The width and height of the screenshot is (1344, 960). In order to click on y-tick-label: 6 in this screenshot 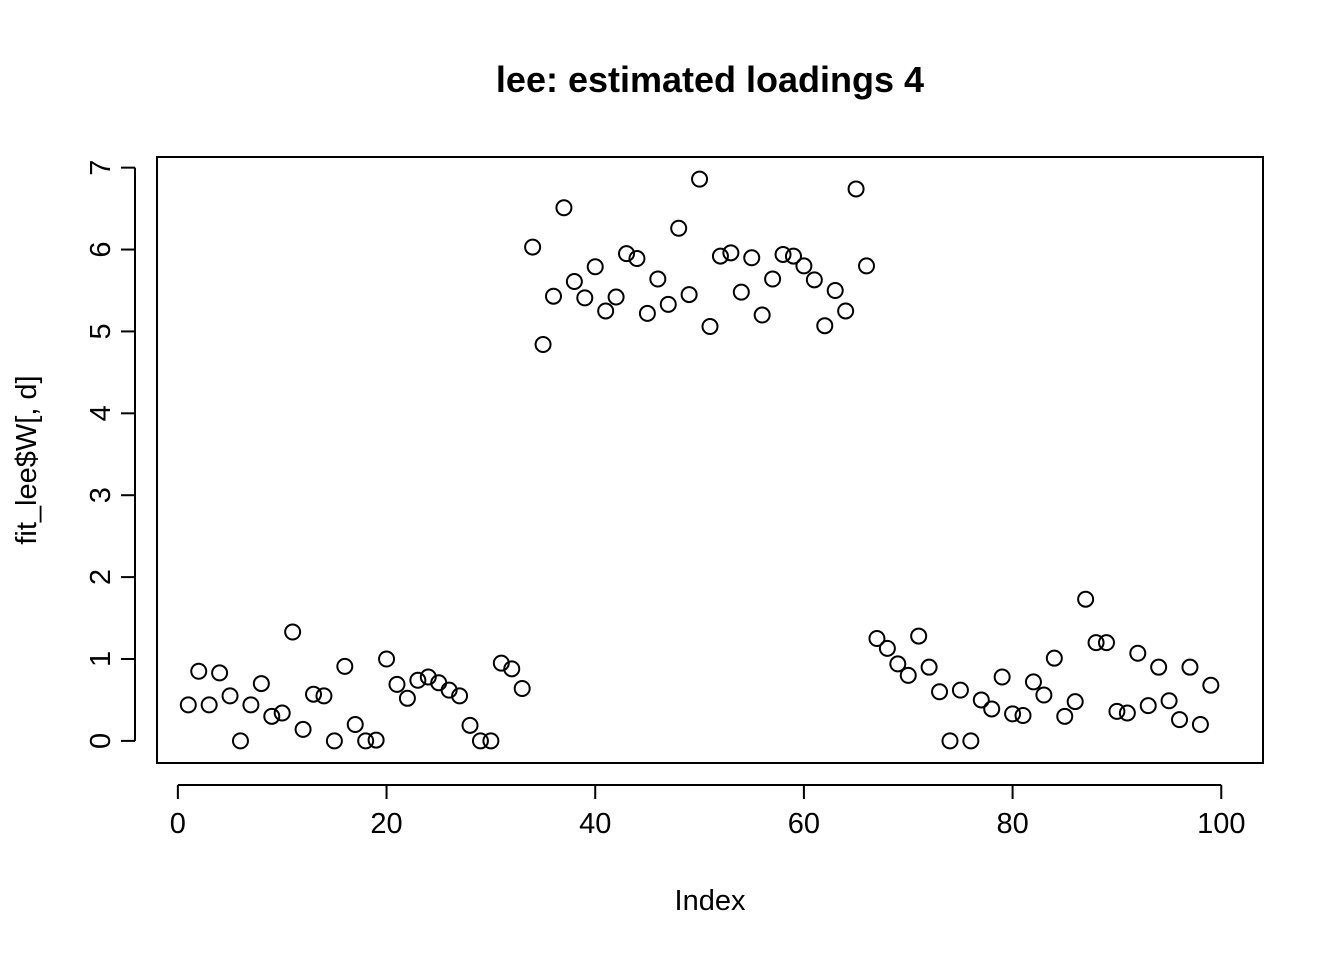, I will do `click(101, 249)`.